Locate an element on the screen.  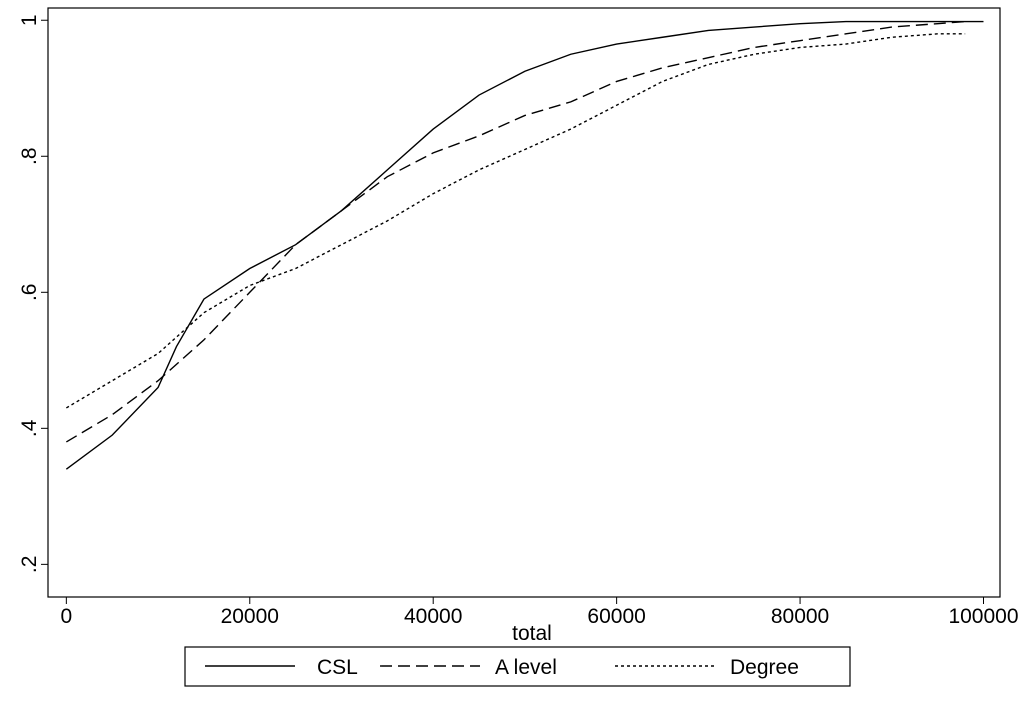
x-tick-label: 40000 is located at coordinates (433, 616).